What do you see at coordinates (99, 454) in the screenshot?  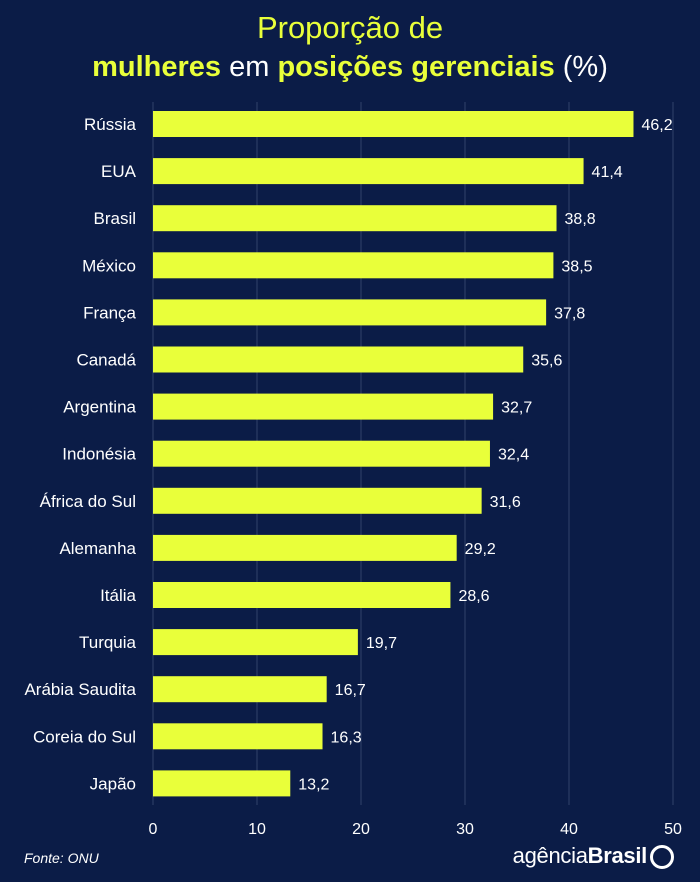 I see `category-label: Indonésia` at bounding box center [99, 454].